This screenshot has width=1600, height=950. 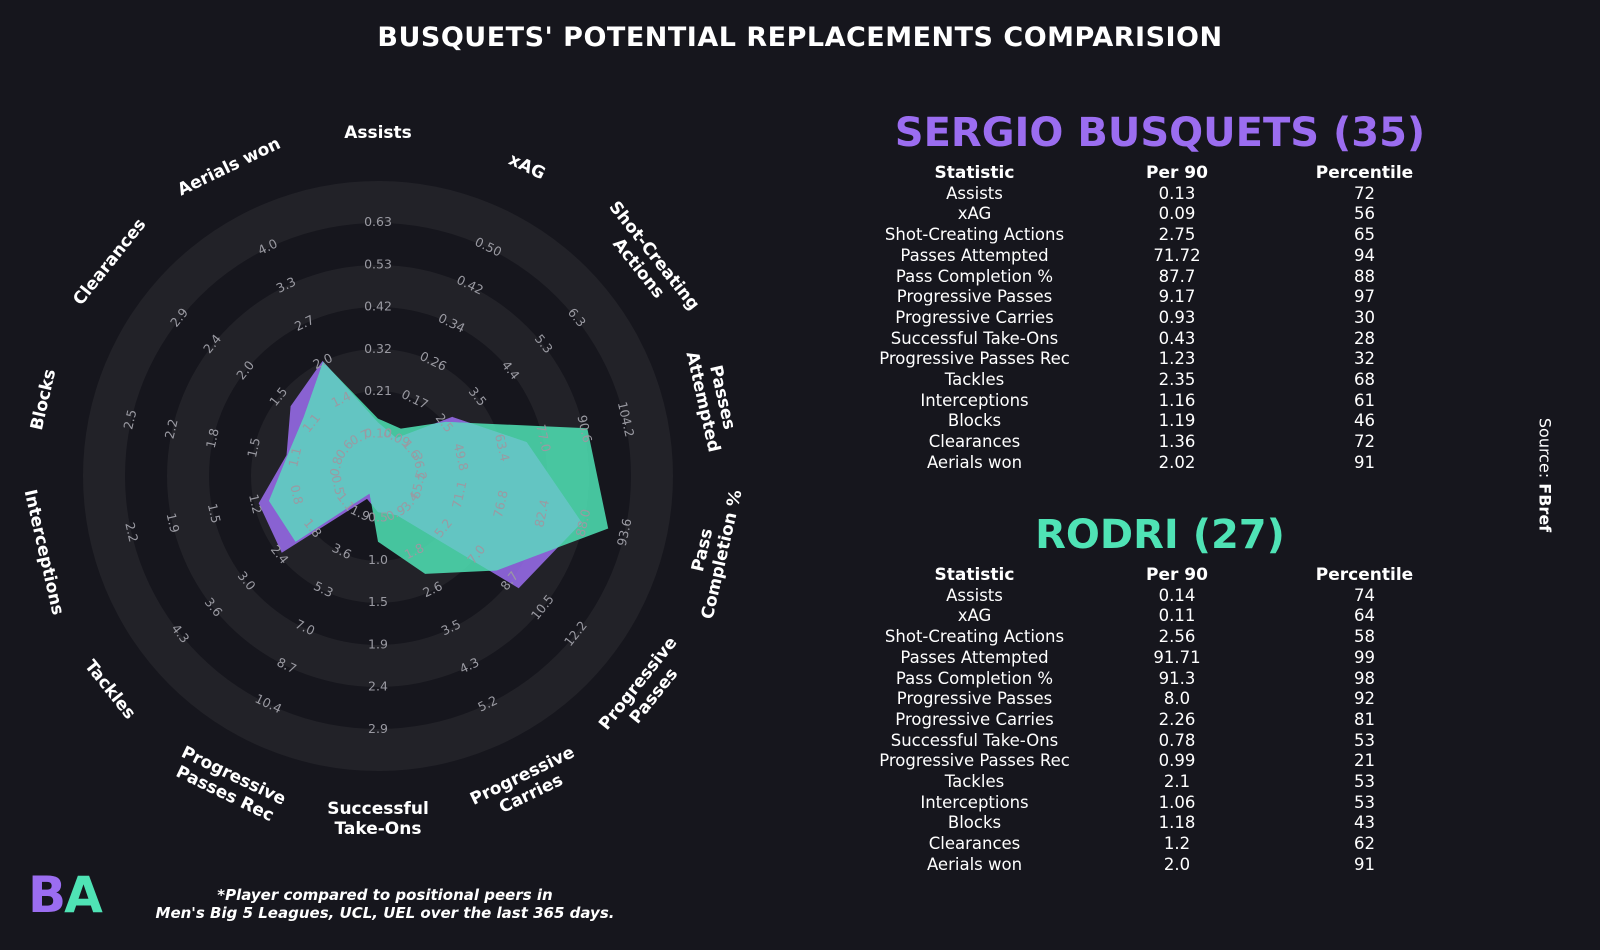 What do you see at coordinates (44, 552) in the screenshot?
I see `axis-label: Interceptions` at bounding box center [44, 552].